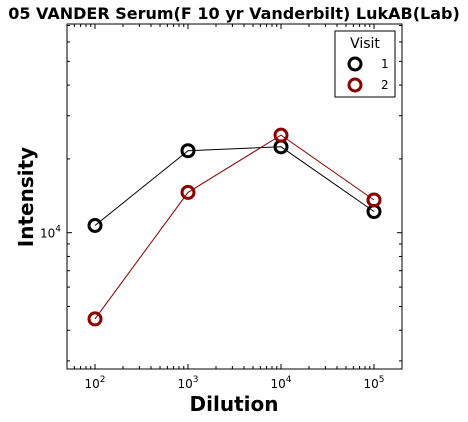 This screenshot has width=468, height=422. I want to click on x-tick-label: 10⁴, so click(280, 383).